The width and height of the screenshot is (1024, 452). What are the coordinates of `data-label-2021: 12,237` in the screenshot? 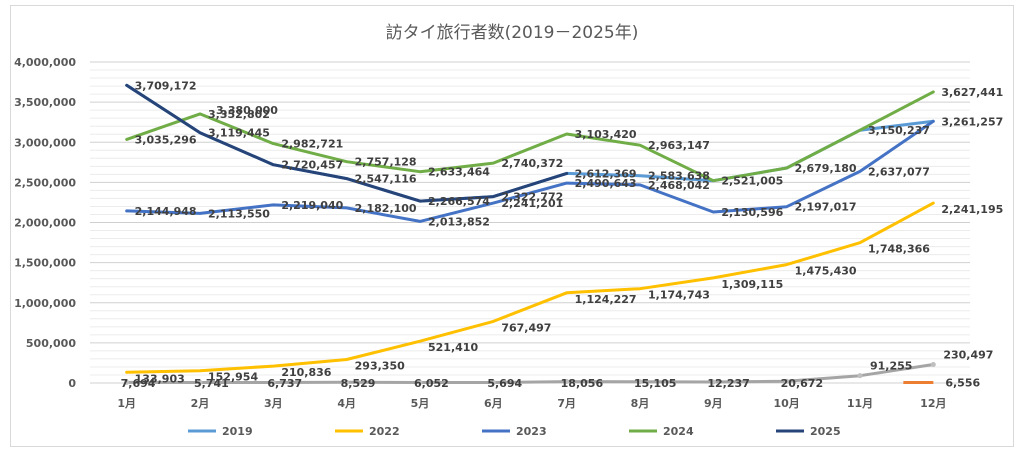 It's located at (728, 383).